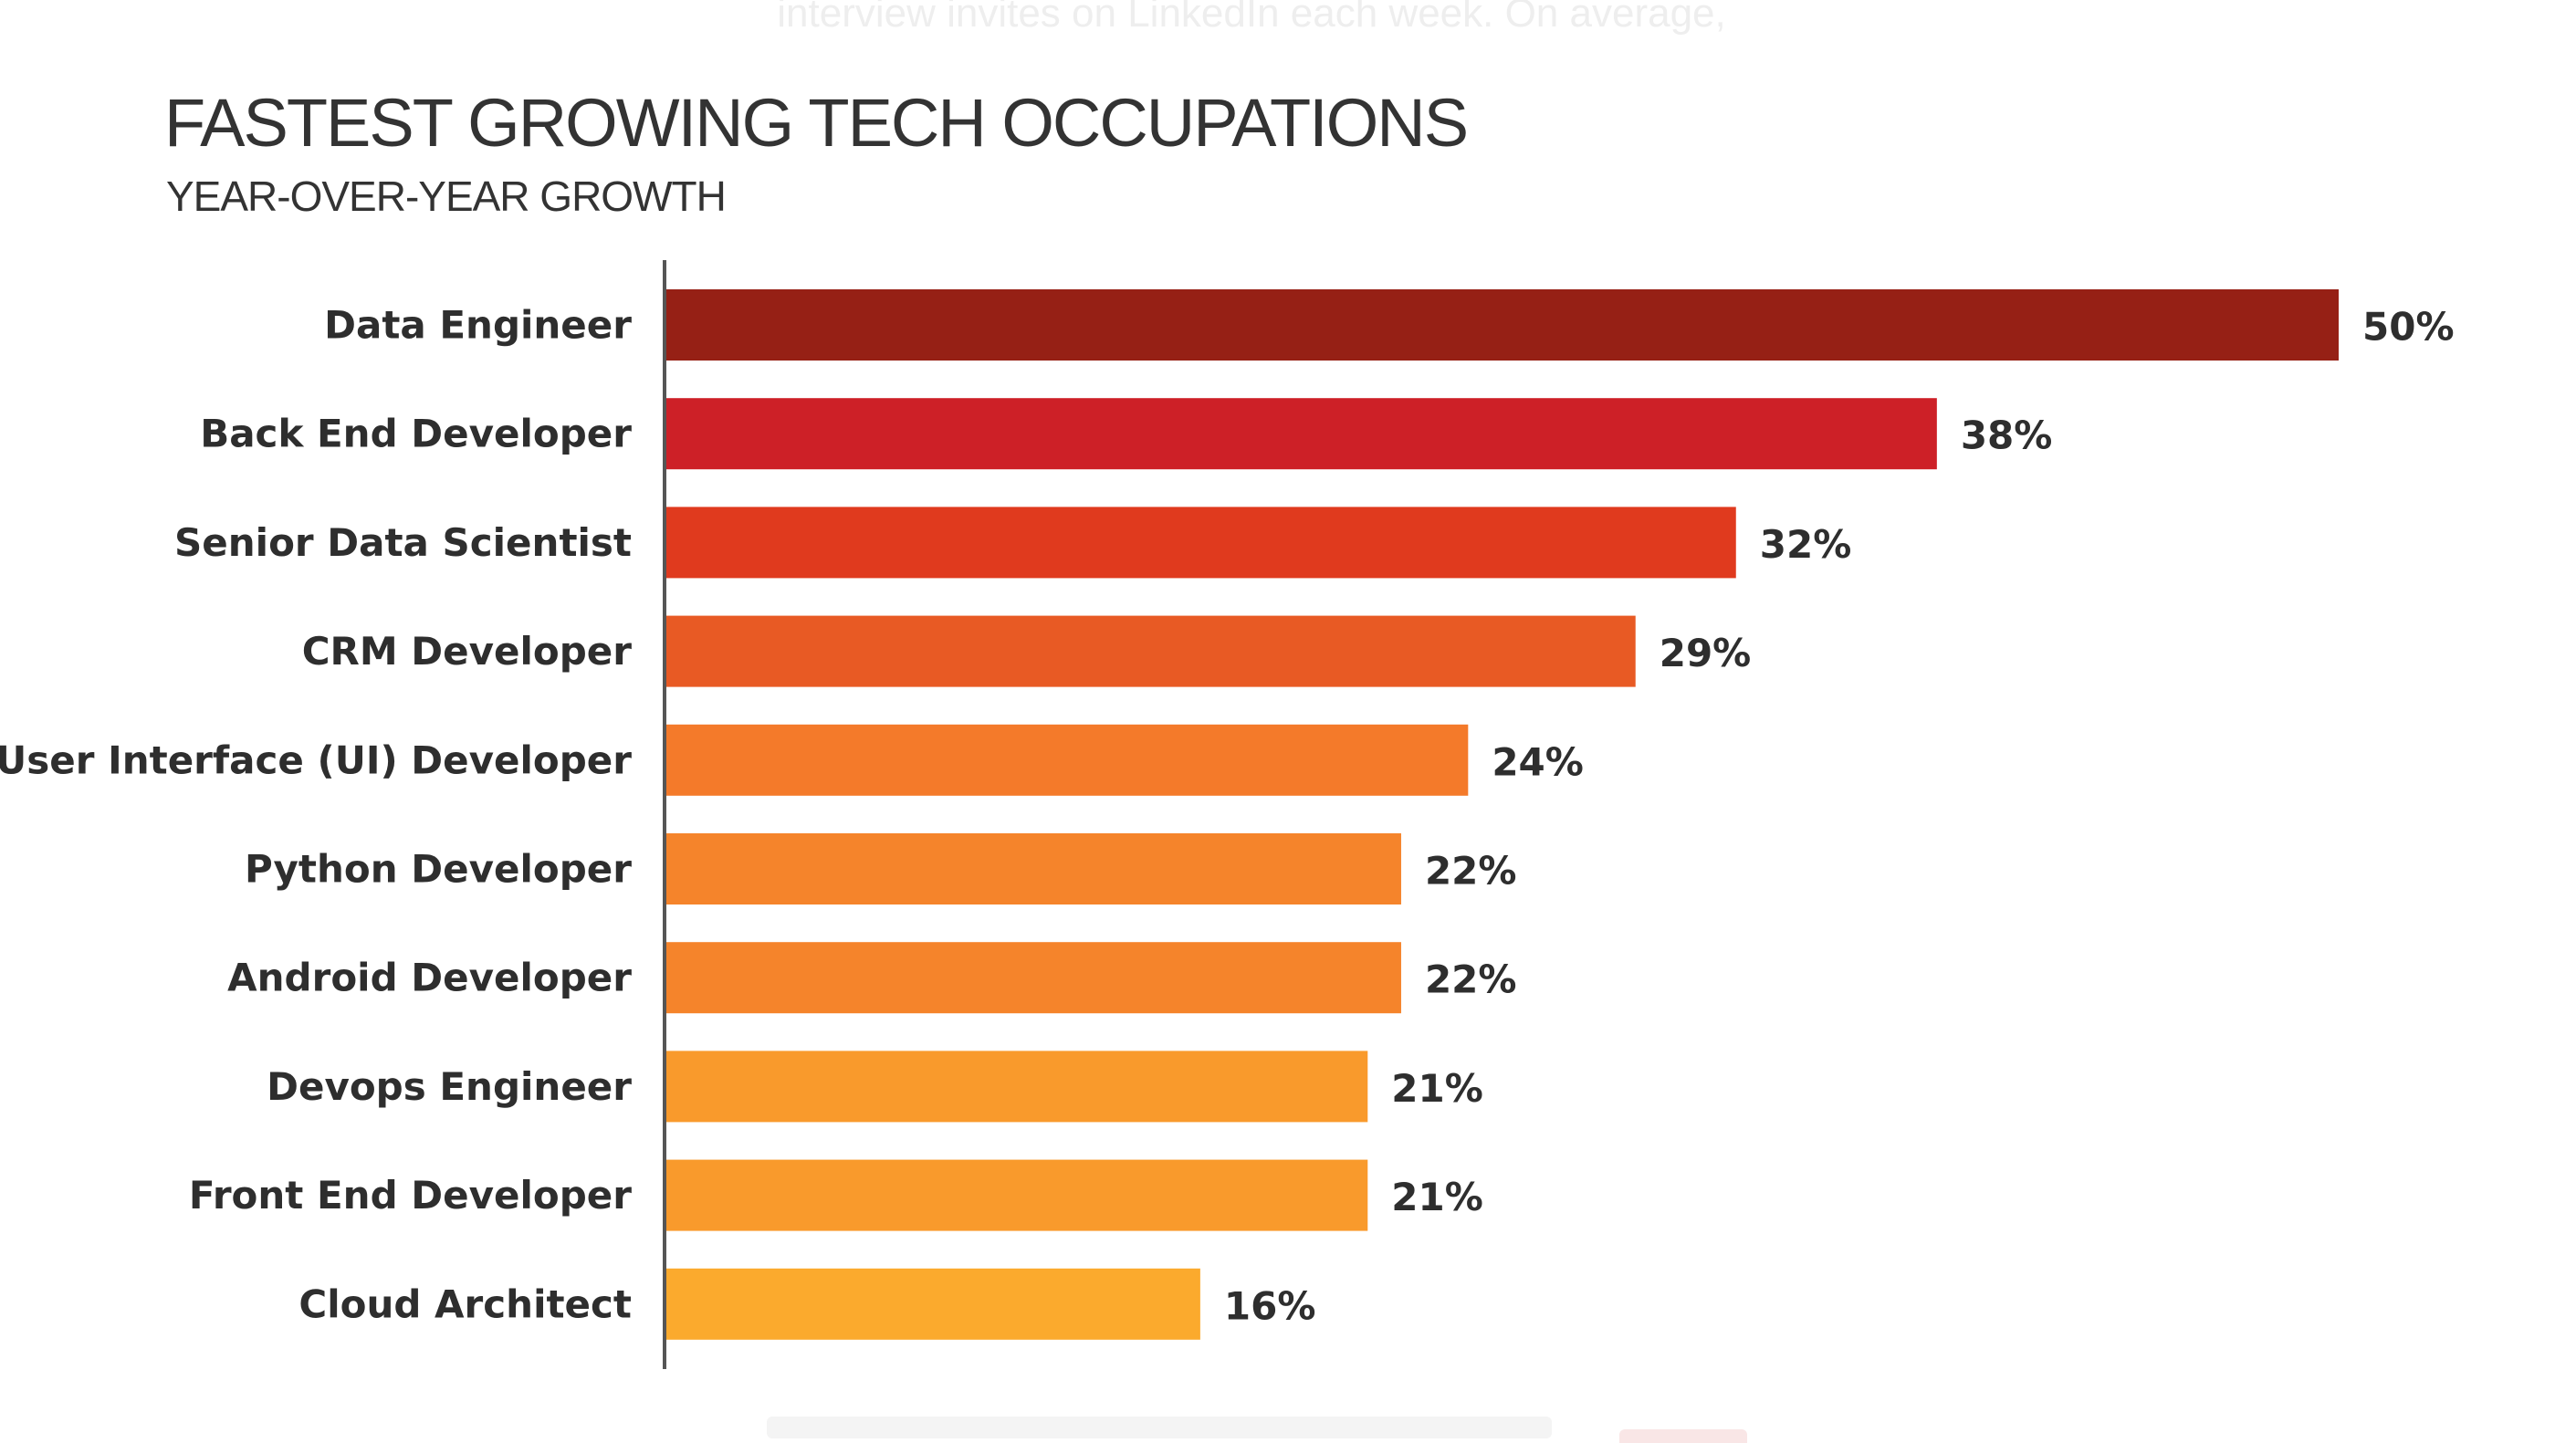  Describe the element at coordinates (403, 542) in the screenshot. I see `category-label: Senior Data Scientist` at that location.